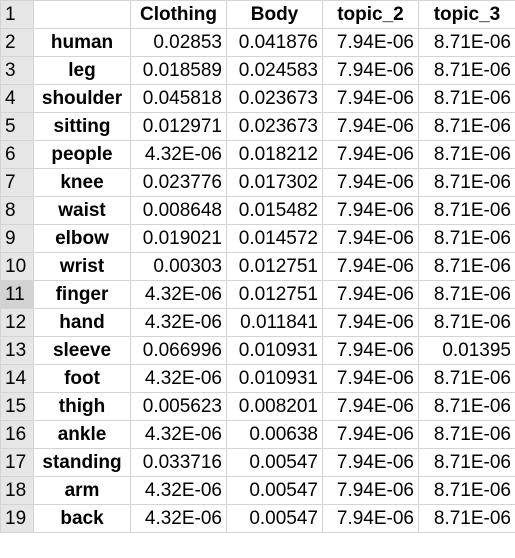 This screenshot has height=558, width=515. I want to click on cell-word: leg, so click(82, 70).